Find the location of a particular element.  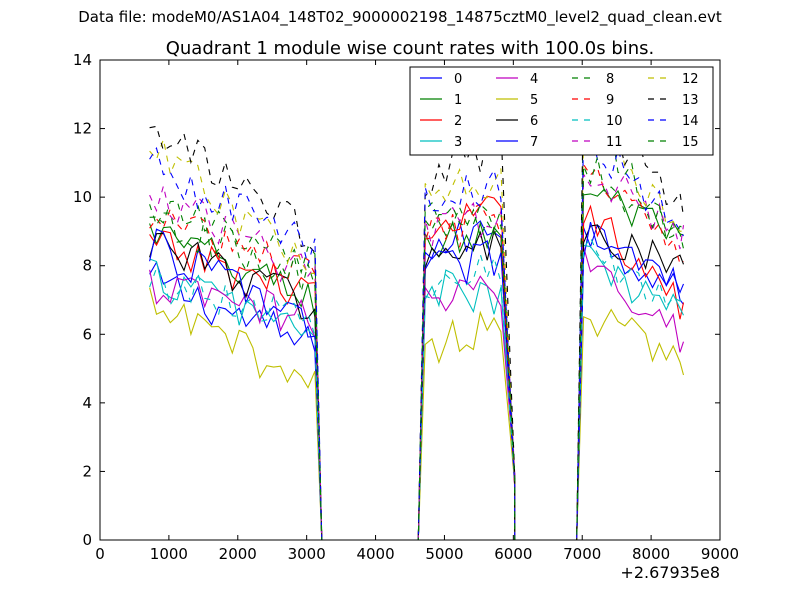

legend-label-1: 1 is located at coordinates (458, 100).